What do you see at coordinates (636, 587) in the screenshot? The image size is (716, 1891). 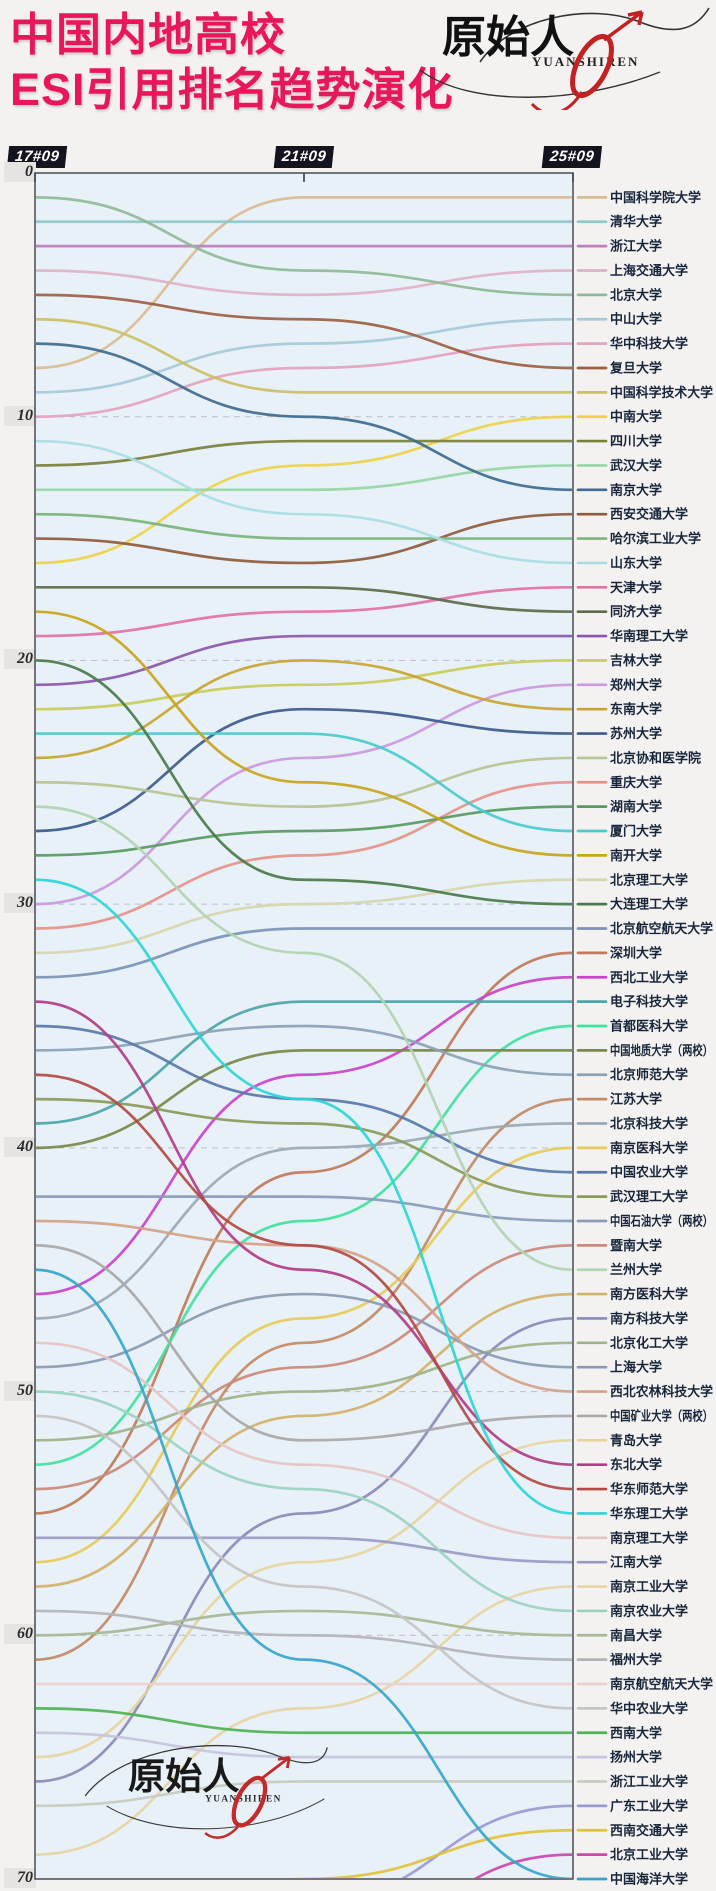 I see `university-label: 天津大学` at bounding box center [636, 587].